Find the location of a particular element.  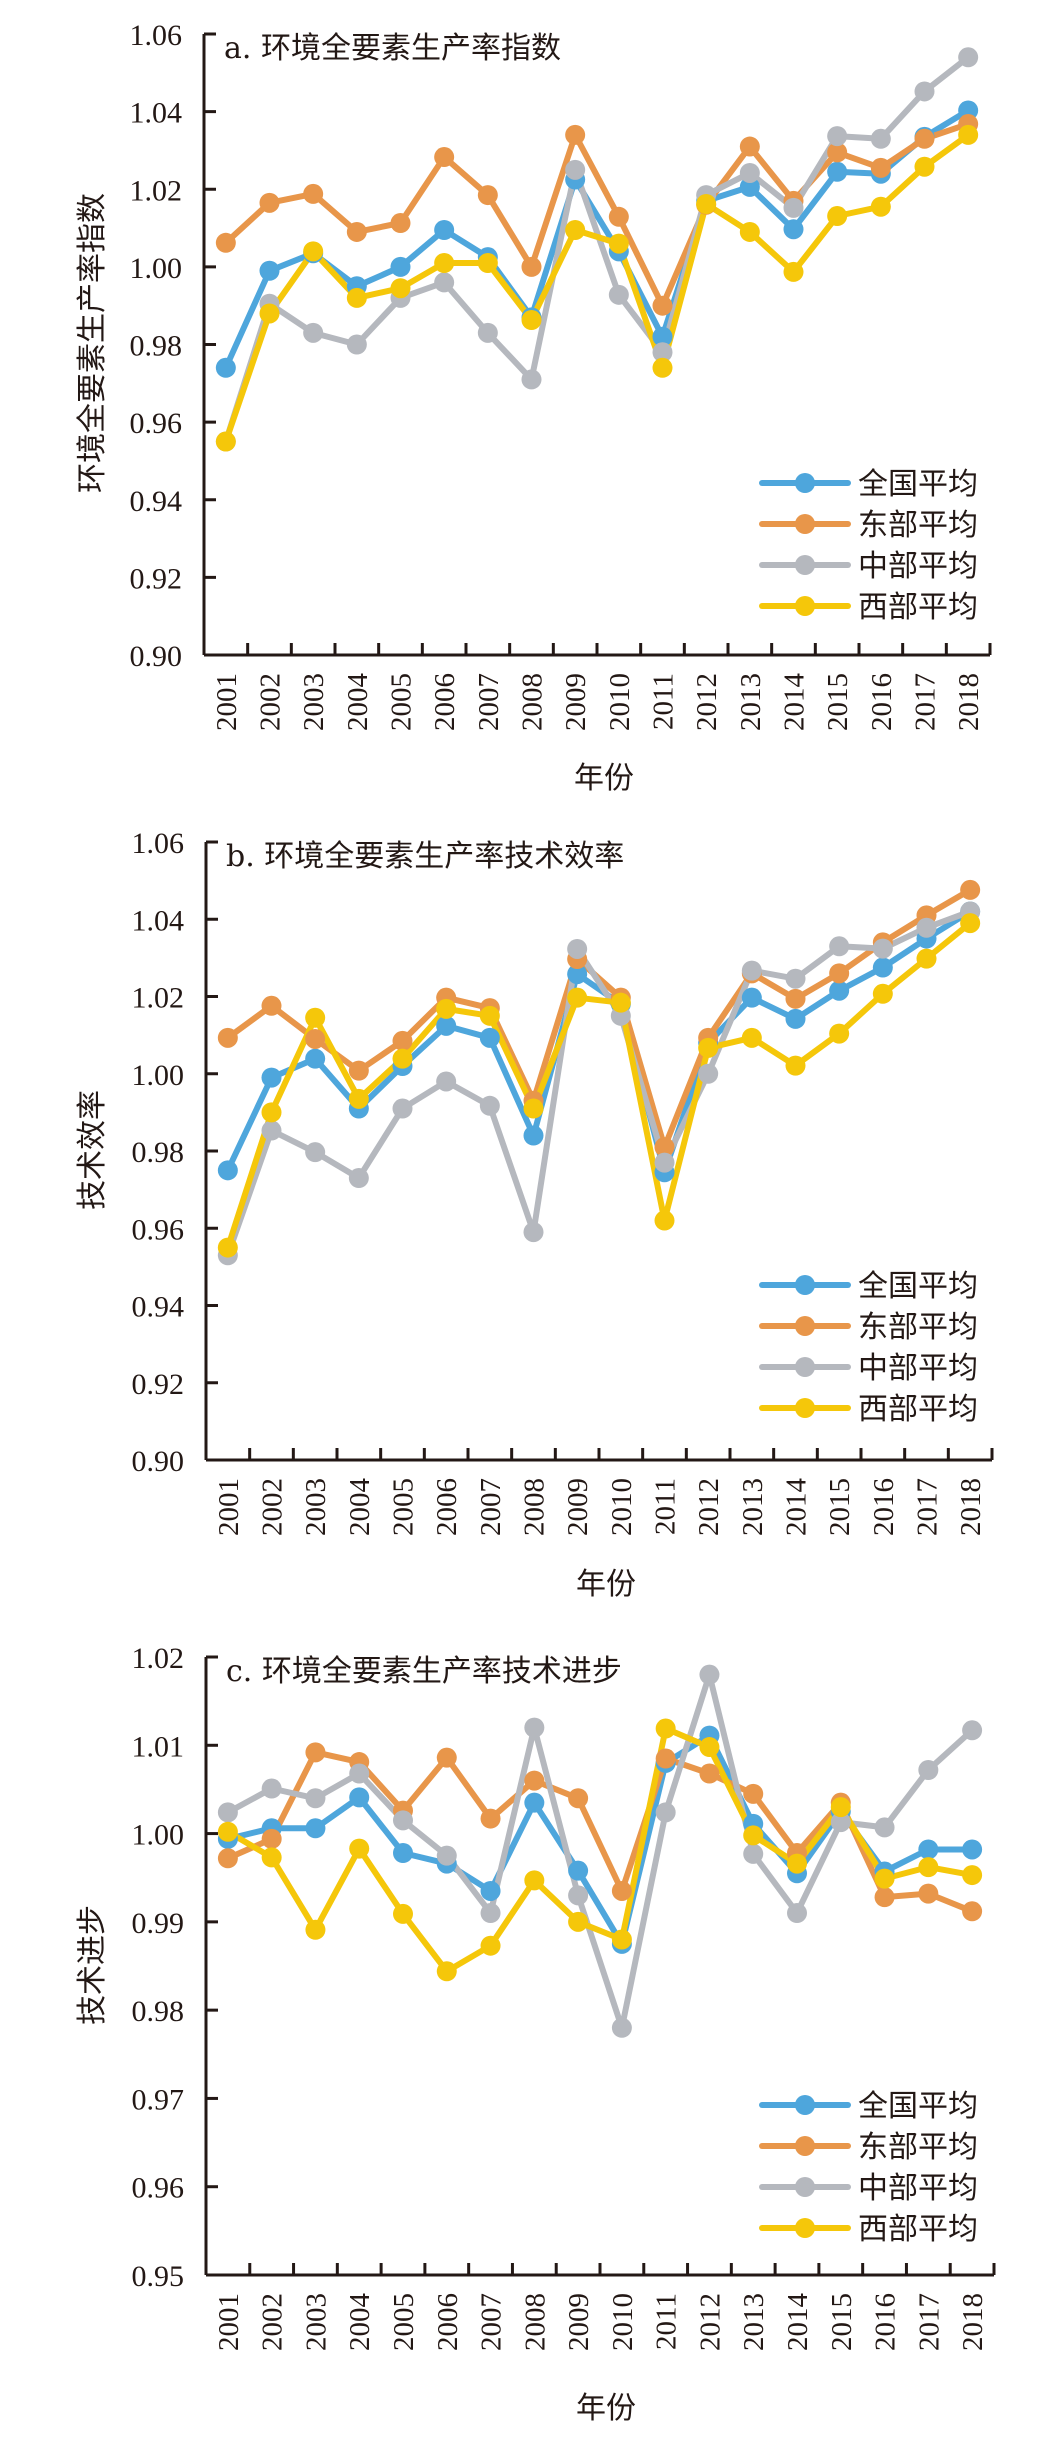

y-tick-label: 1.02 is located at coordinates (158, 998).